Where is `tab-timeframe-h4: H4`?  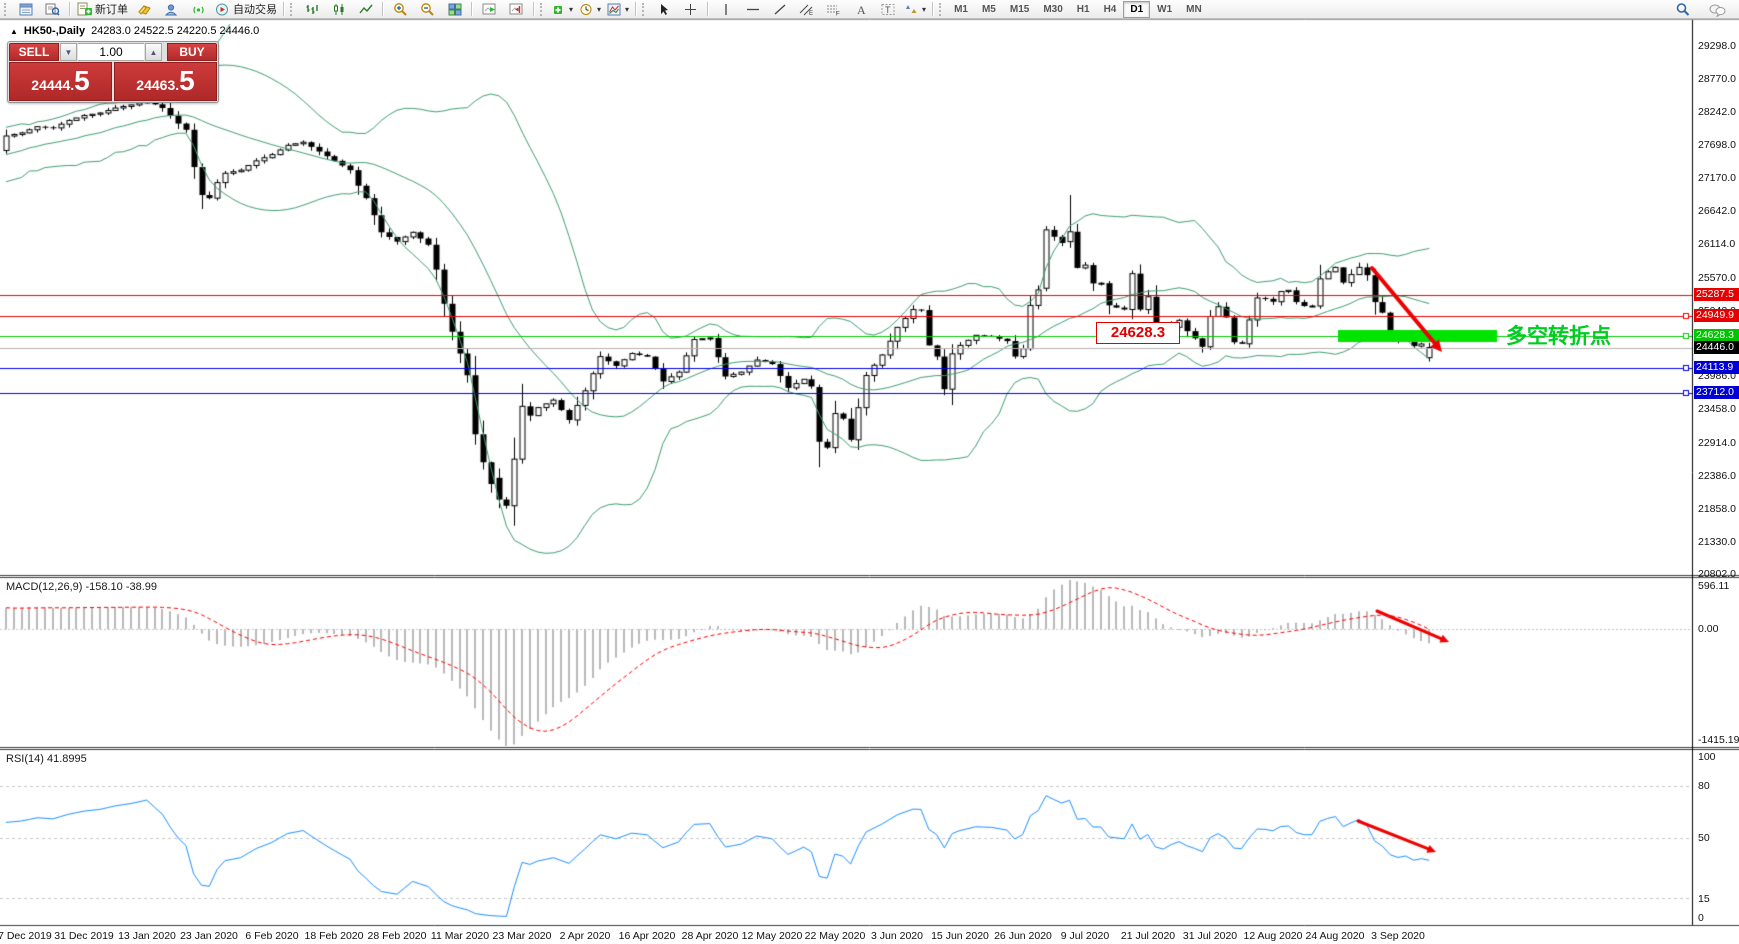
tab-timeframe-h4: H4 is located at coordinates (1110, 9).